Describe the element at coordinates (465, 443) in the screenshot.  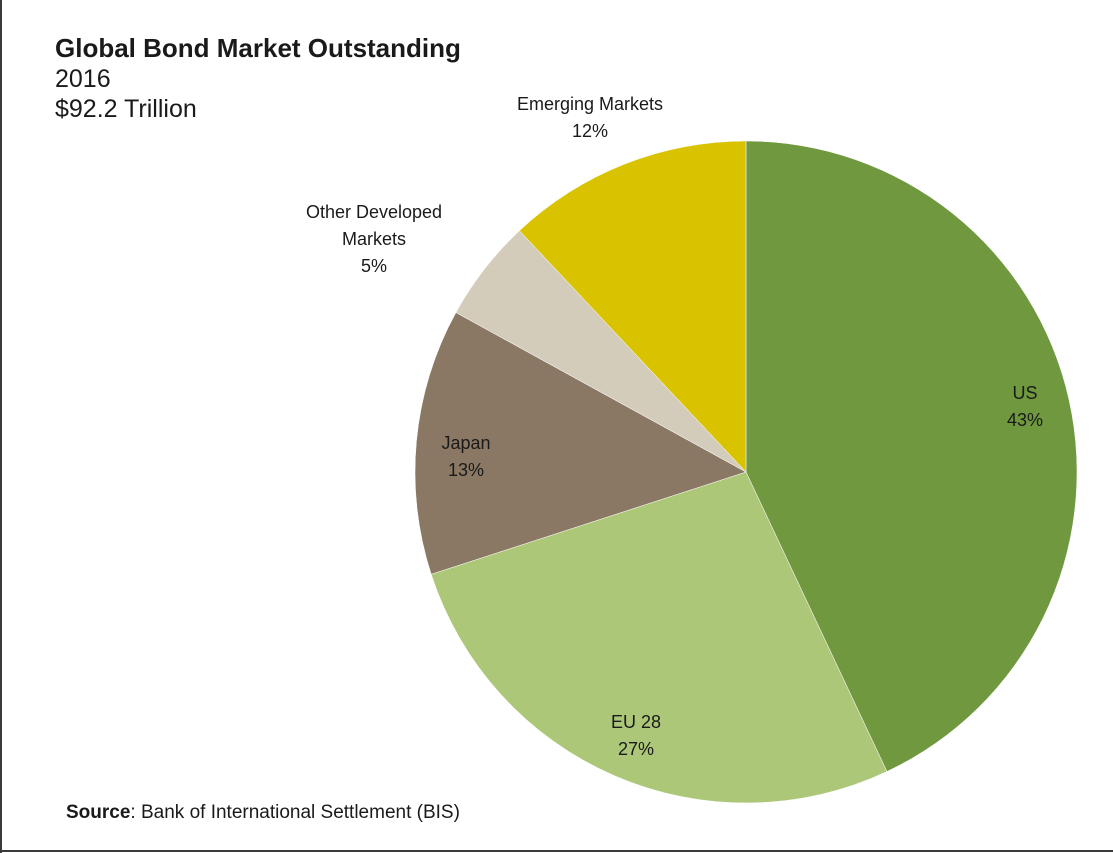
I see `pie-label-japan-name: Japan` at that location.